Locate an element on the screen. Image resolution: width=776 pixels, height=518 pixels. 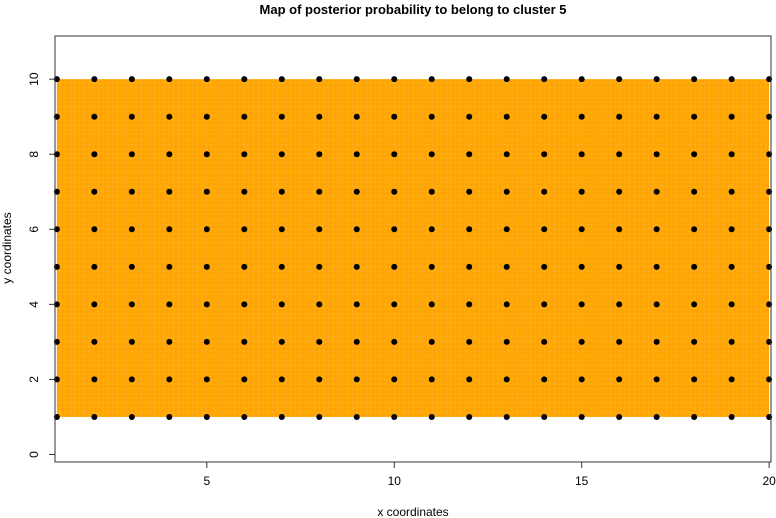
x-axis: 5 10 15 20 is located at coordinates (489, 475).